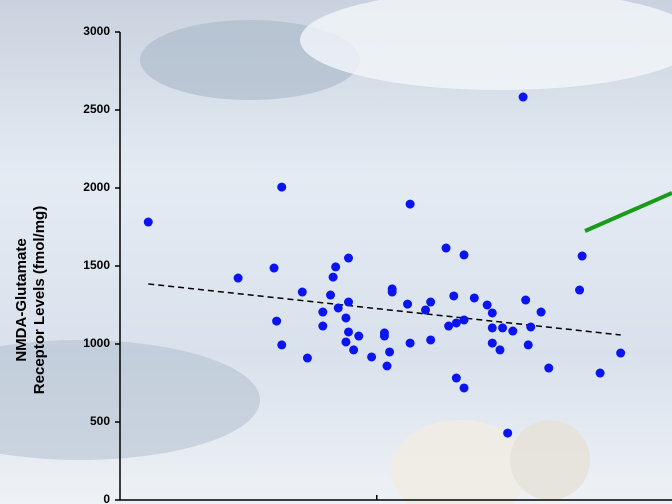  Describe the element at coordinates (21, 299) in the screenshot. I see `y-axis-label: NMDA-Glutamate` at that location.